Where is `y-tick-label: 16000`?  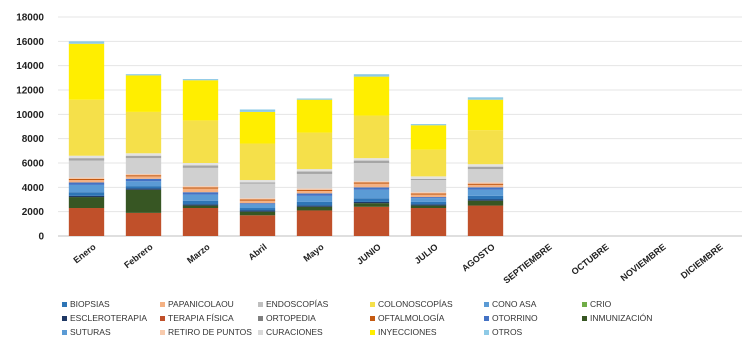 y-tick-label: 16000 is located at coordinates (30, 42).